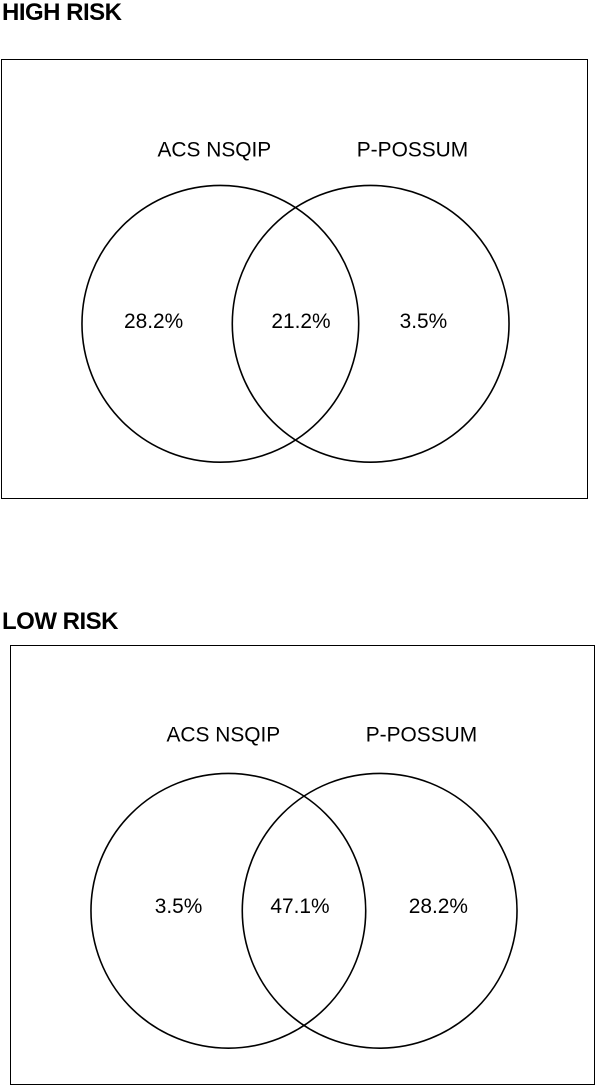  What do you see at coordinates (62, 13) in the screenshot?
I see `high-risk-title: HIGH RISK` at bounding box center [62, 13].